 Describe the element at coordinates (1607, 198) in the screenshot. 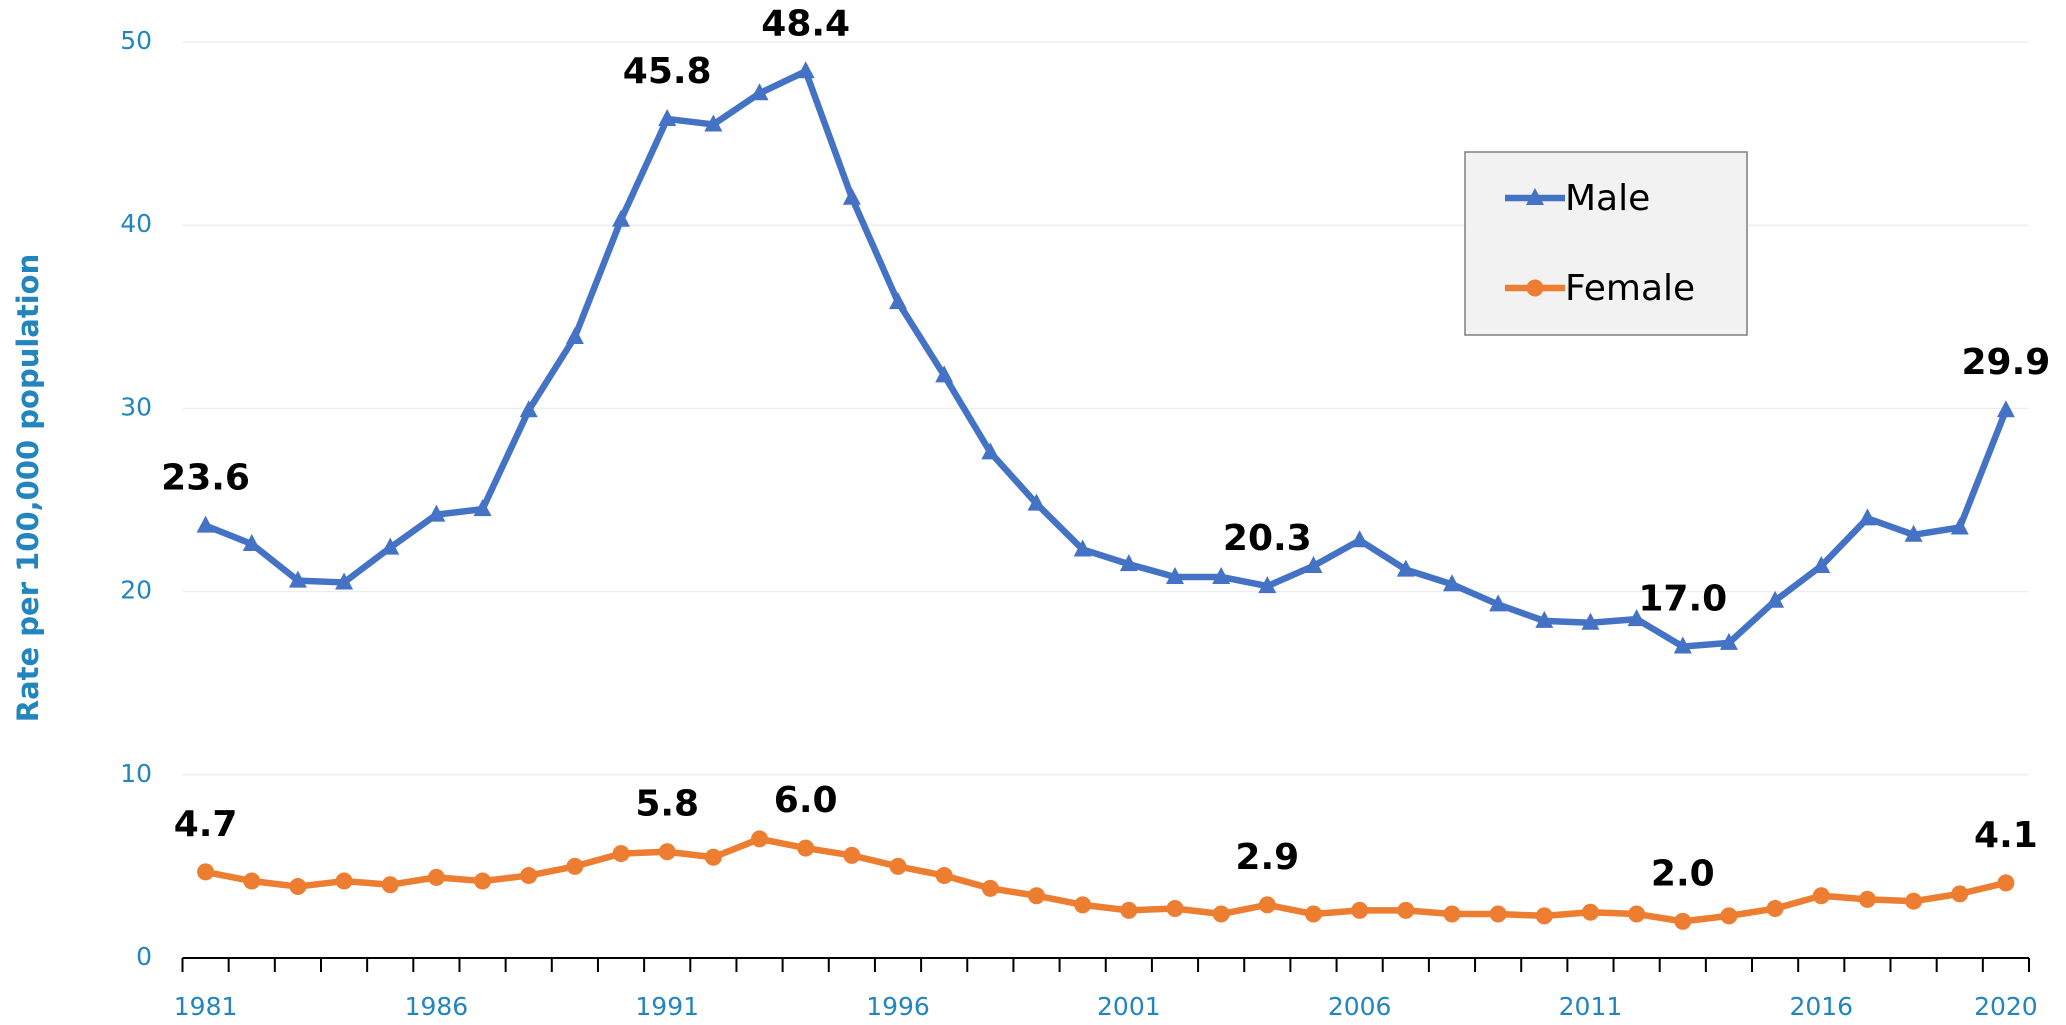

I see `legend-label: Male` at that location.